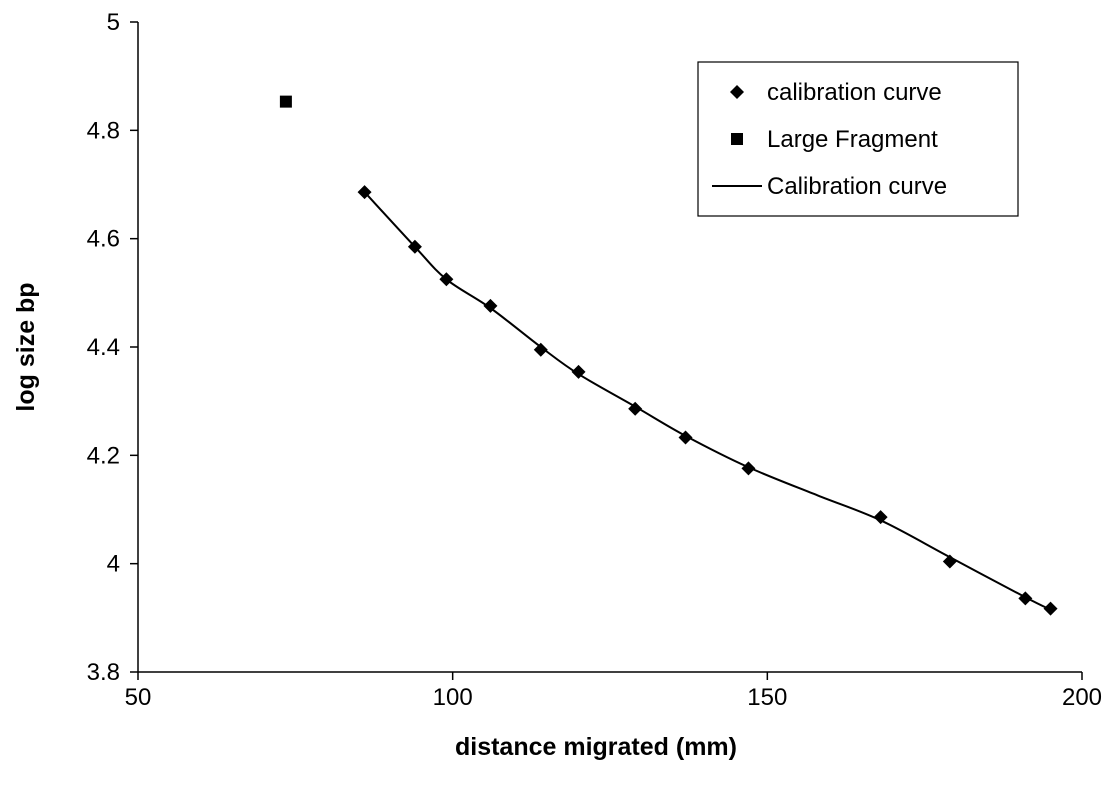 The width and height of the screenshot is (1119, 792). I want to click on y-axis-title: log size bp, so click(26, 346).